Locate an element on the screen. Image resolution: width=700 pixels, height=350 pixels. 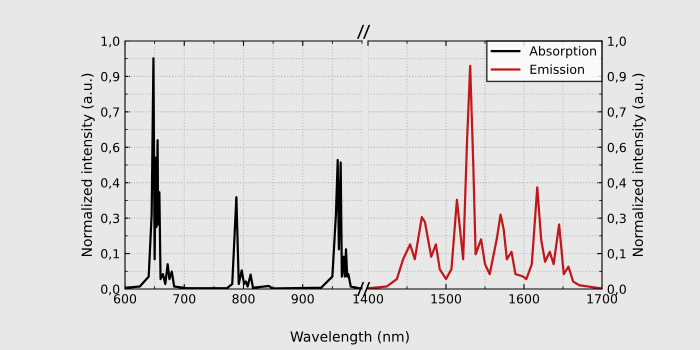
y-tick-label: 0,9 is located at coordinates (110, 77).